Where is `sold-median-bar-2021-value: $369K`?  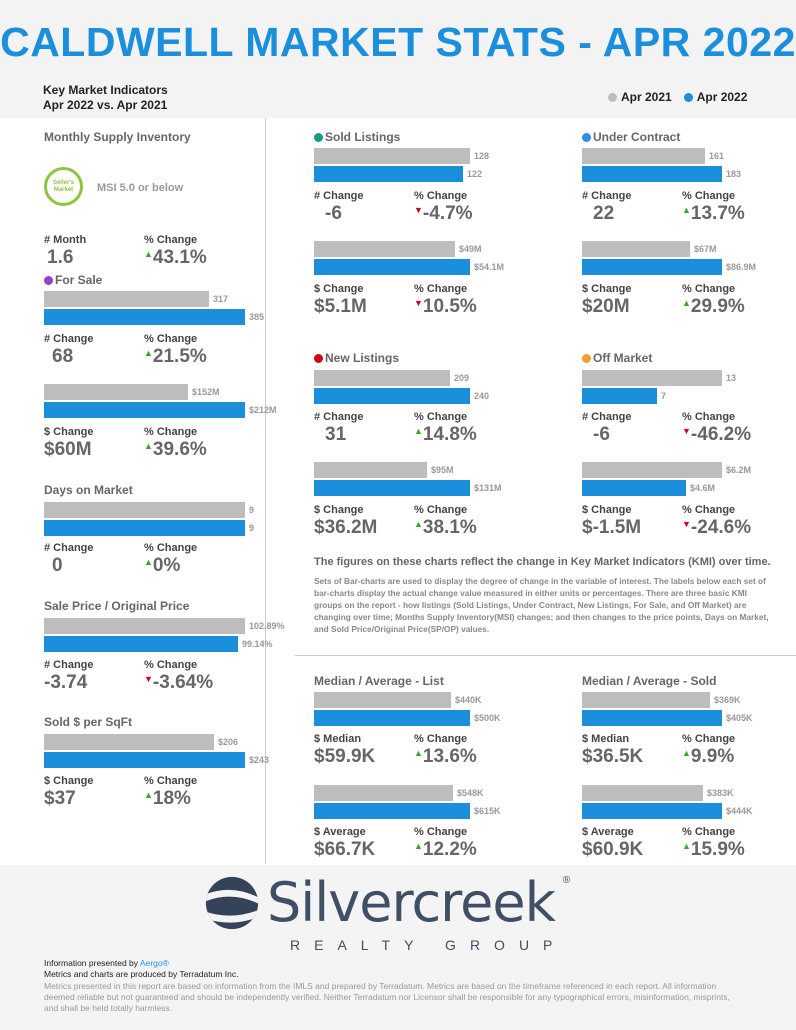
sold-median-bar-2021-value: $369K is located at coordinates (727, 700).